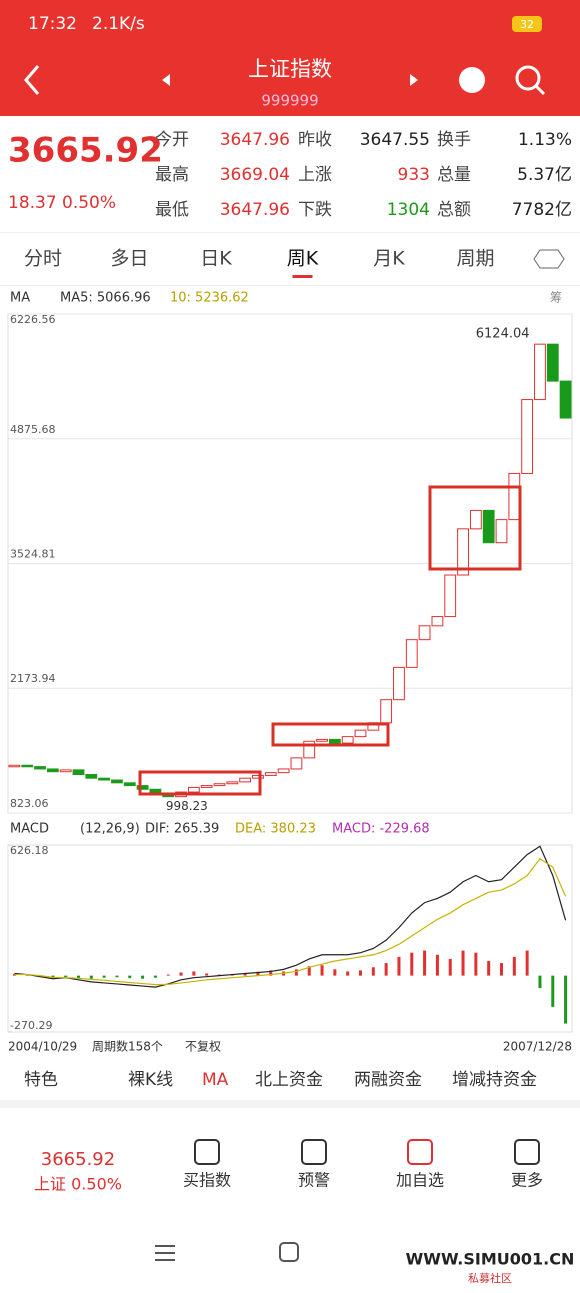  Describe the element at coordinates (315, 175) in the screenshot. I see `quote-cell: 上涨` at that location.